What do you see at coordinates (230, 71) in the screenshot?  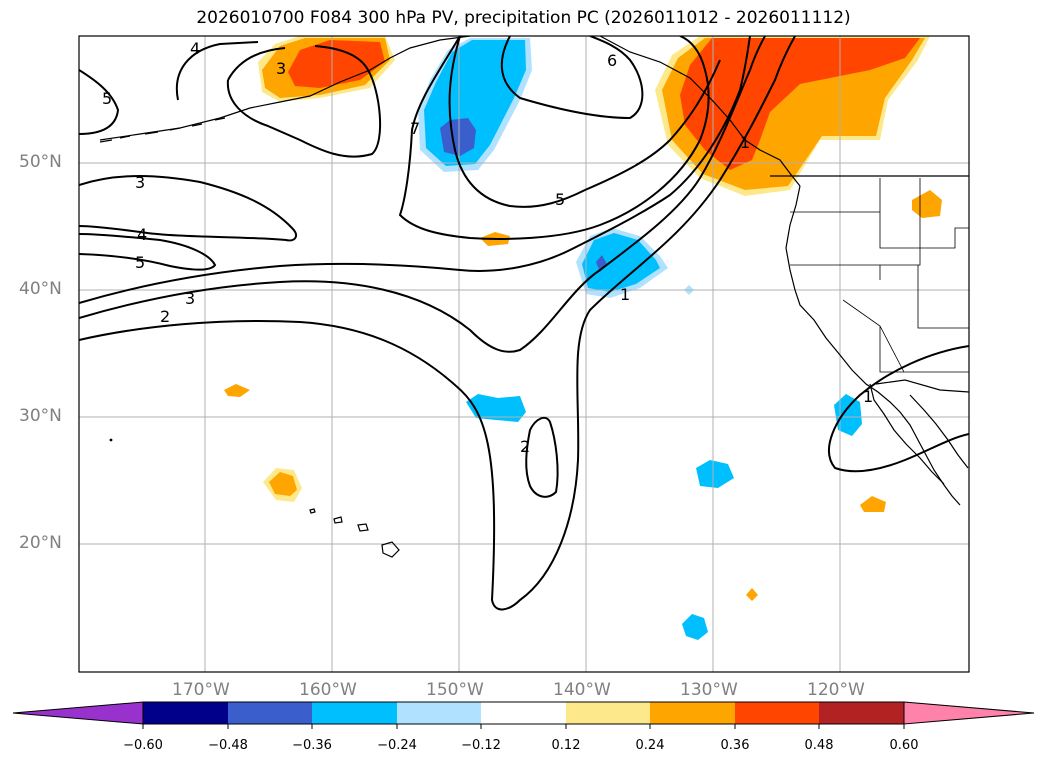 I see `pv-contour-4-alaska` at bounding box center [230, 71].